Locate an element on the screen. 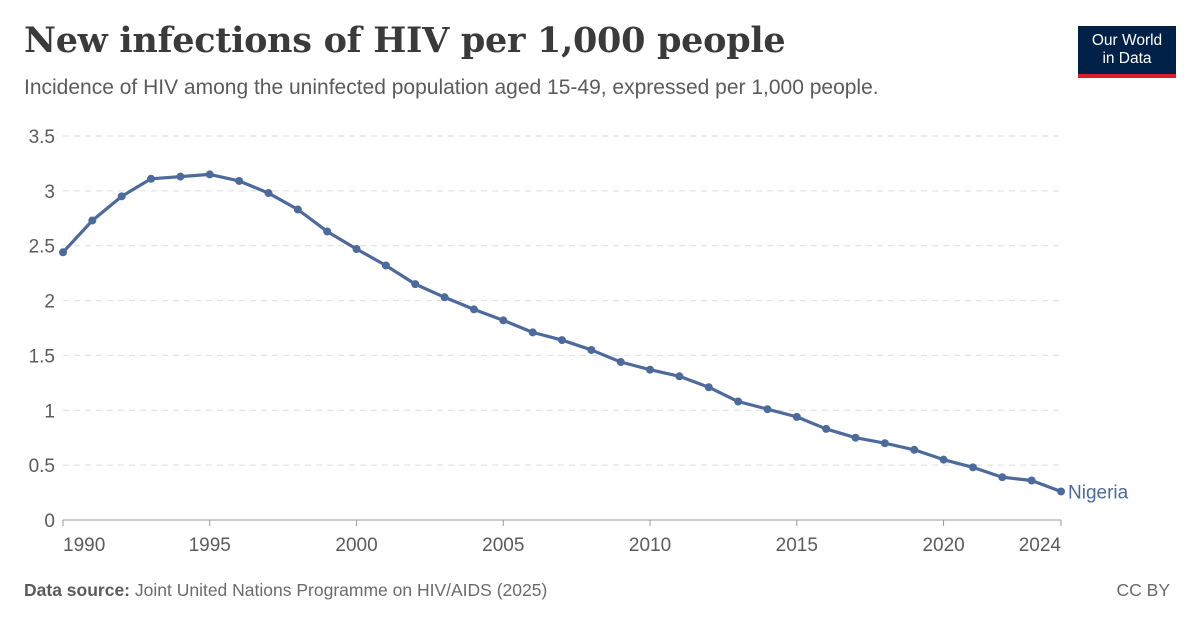 Image resolution: width=1200 pixels, height=627 pixels. y-tick-label: 0 is located at coordinates (49, 521).